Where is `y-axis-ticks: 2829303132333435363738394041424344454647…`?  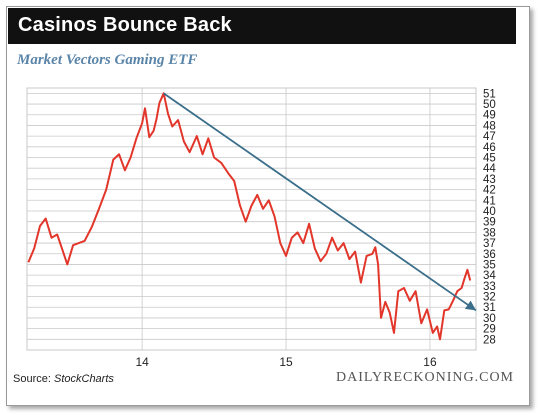 y-axis-ticks: 2829303132333435363738394041424344454647… is located at coordinates (489, 217).